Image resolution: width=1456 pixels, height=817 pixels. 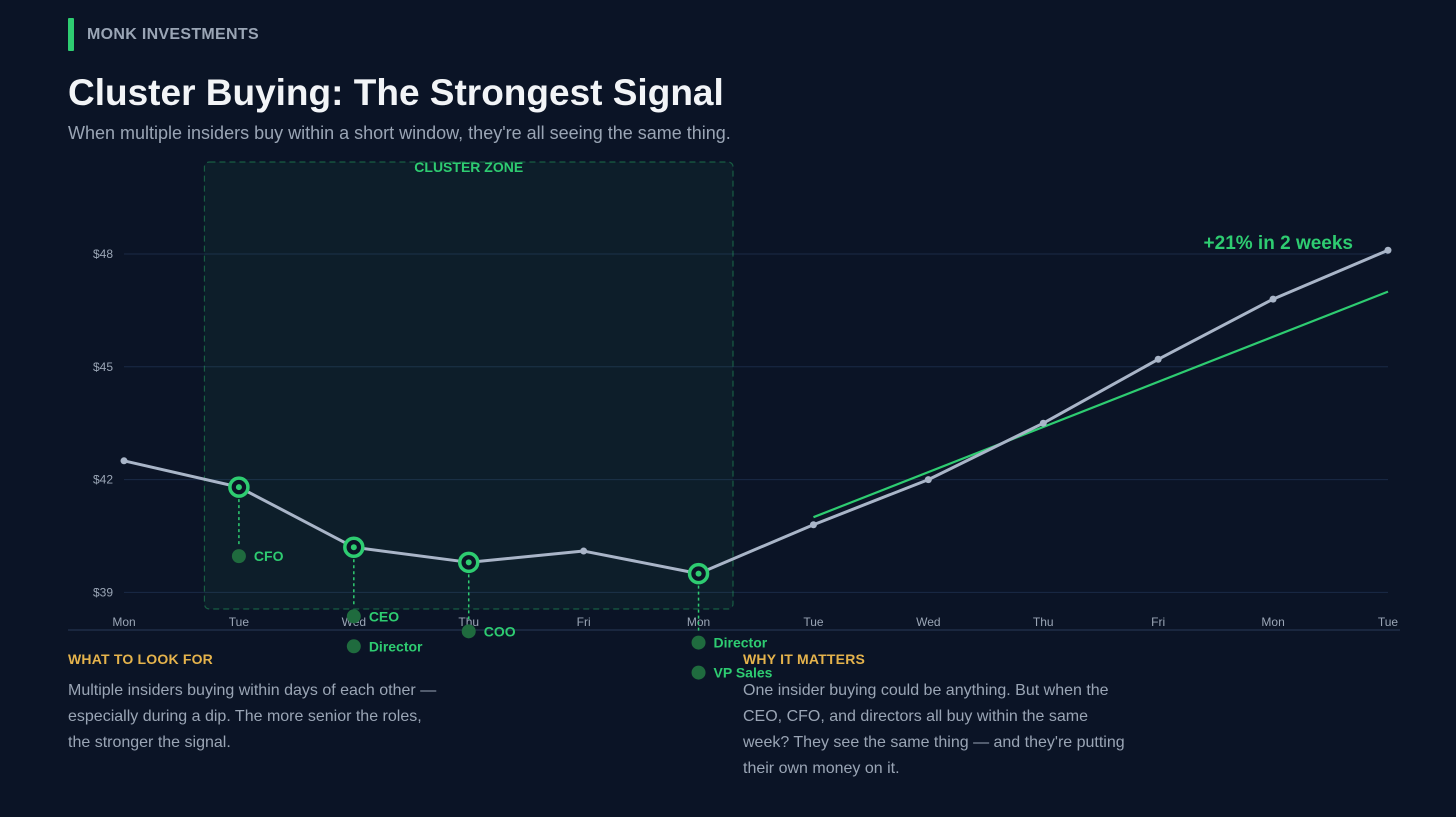 What do you see at coordinates (103, 592) in the screenshot?
I see `y-tick-label: $39` at bounding box center [103, 592].